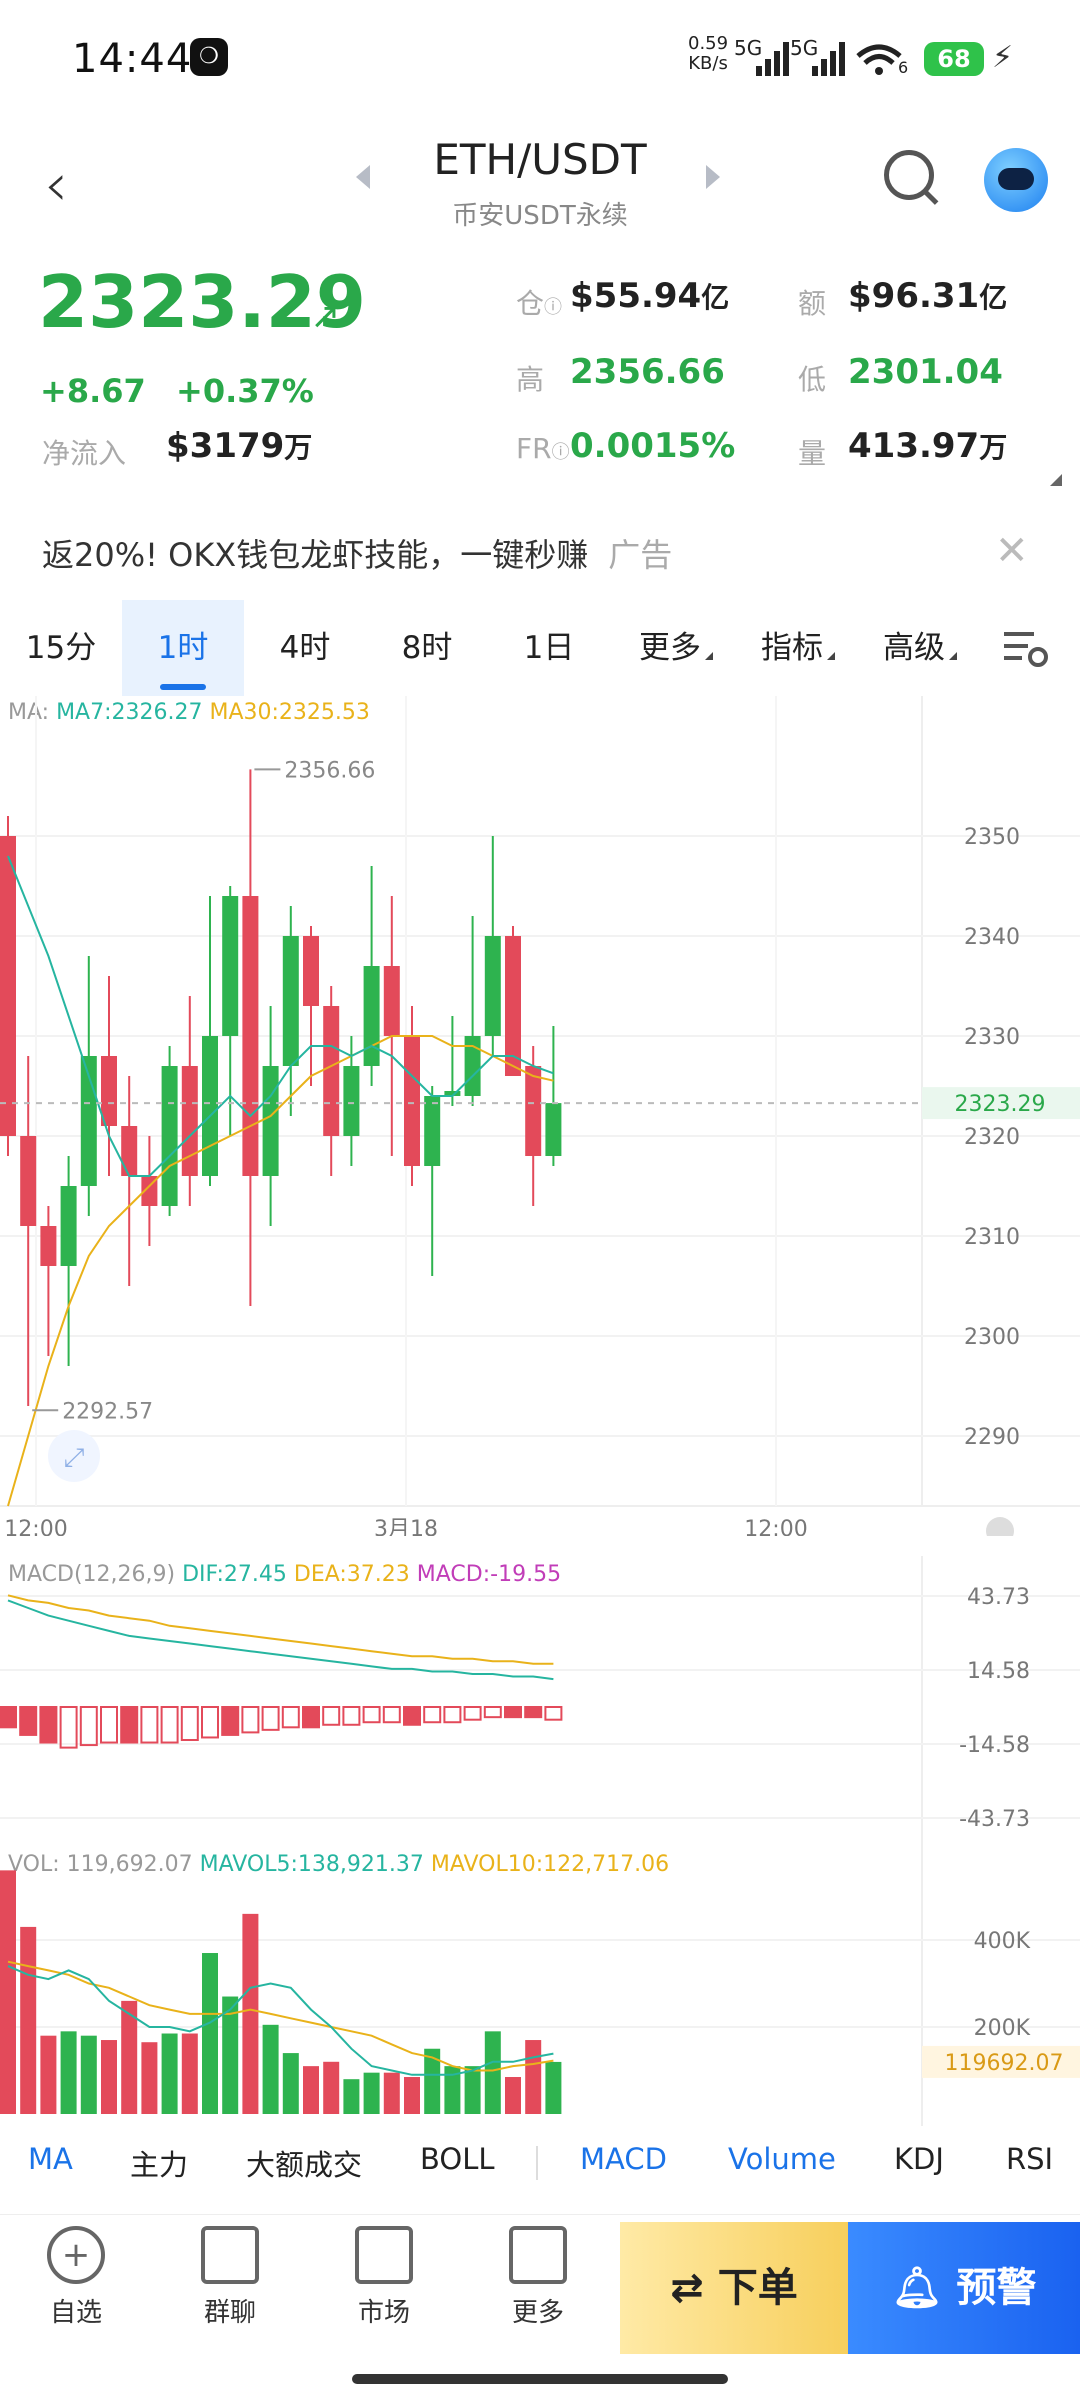  Describe the element at coordinates (225, 446) in the screenshot. I see `netflow-value: $3179` at that location.